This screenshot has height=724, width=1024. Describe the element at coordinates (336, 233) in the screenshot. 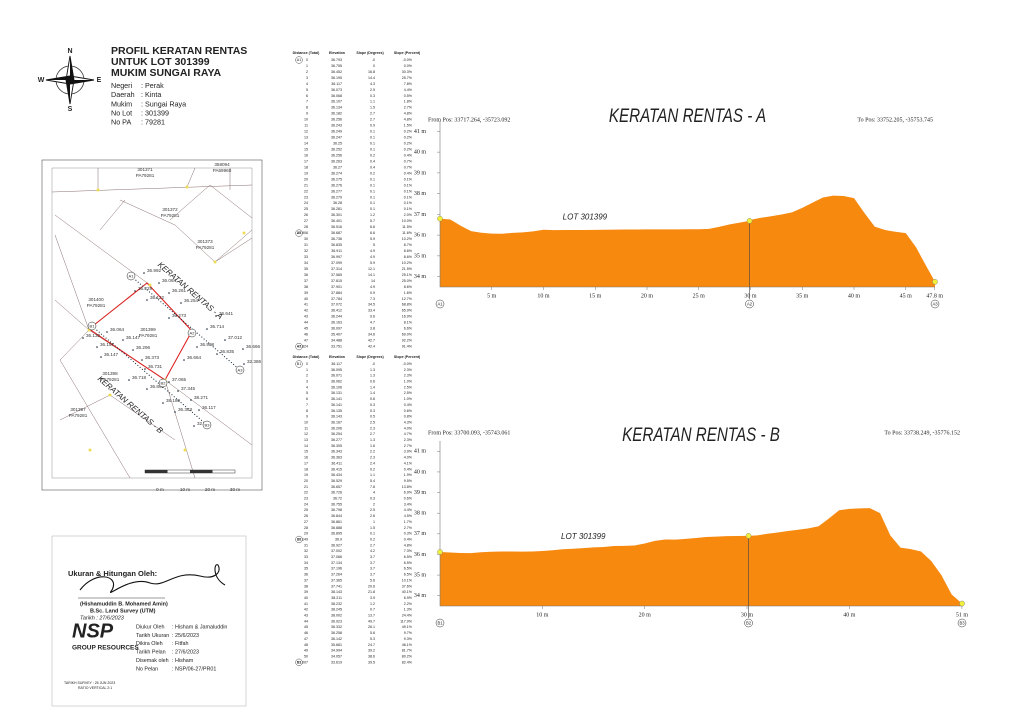

I see `table-cell: 36.687` at that location.